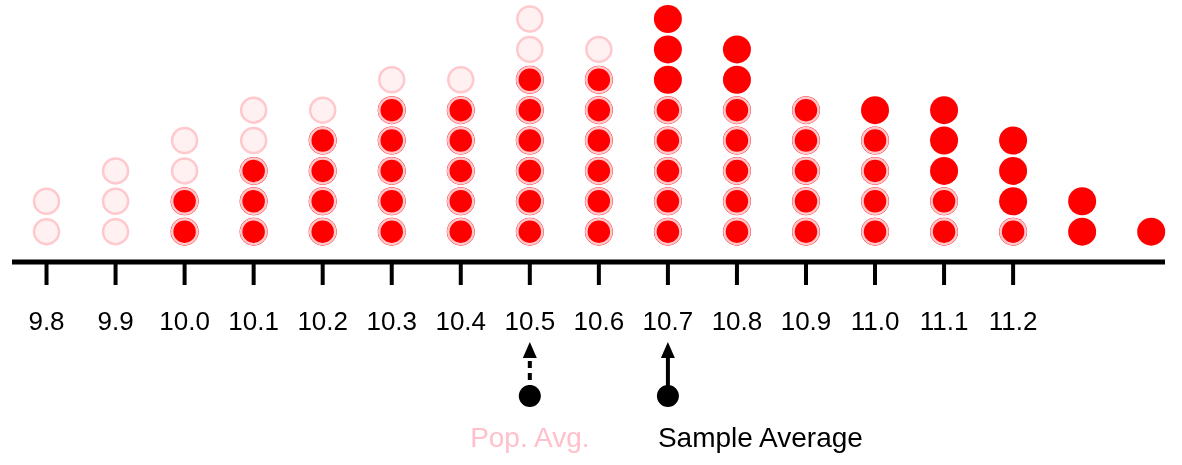 The height and width of the screenshot is (465, 1182). I want to click on x-tick-label: 11.2, so click(1013, 321).